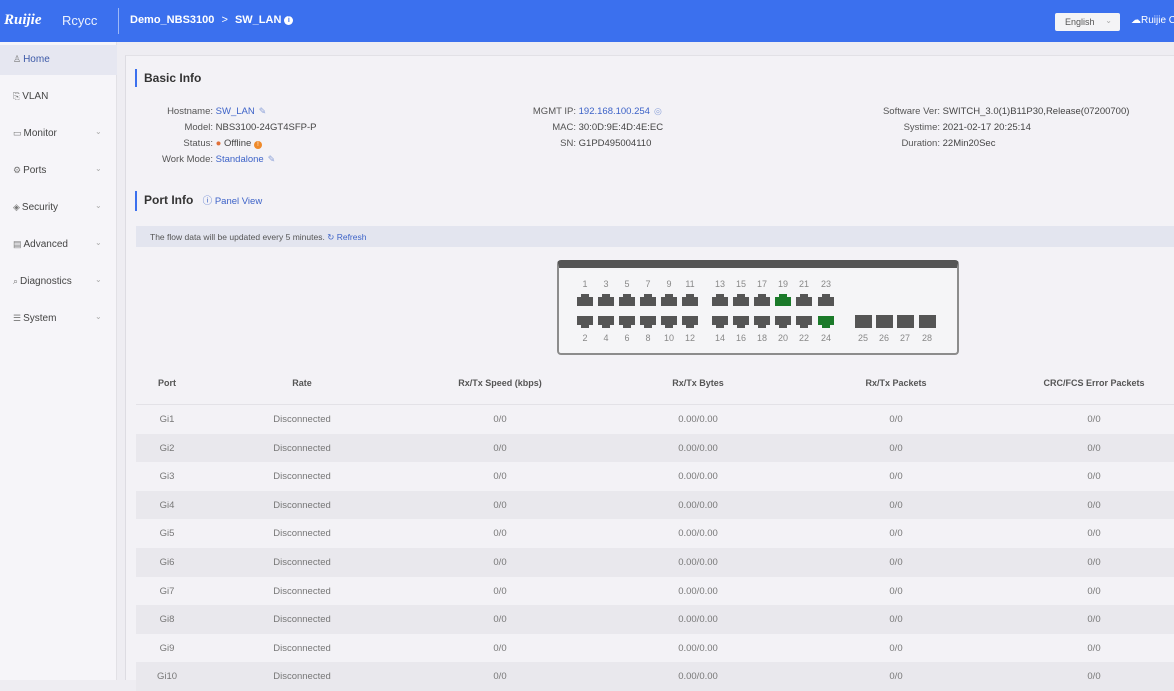  I want to click on sidebar-item-ports: ⚙ Ports ⌄, so click(58, 171).